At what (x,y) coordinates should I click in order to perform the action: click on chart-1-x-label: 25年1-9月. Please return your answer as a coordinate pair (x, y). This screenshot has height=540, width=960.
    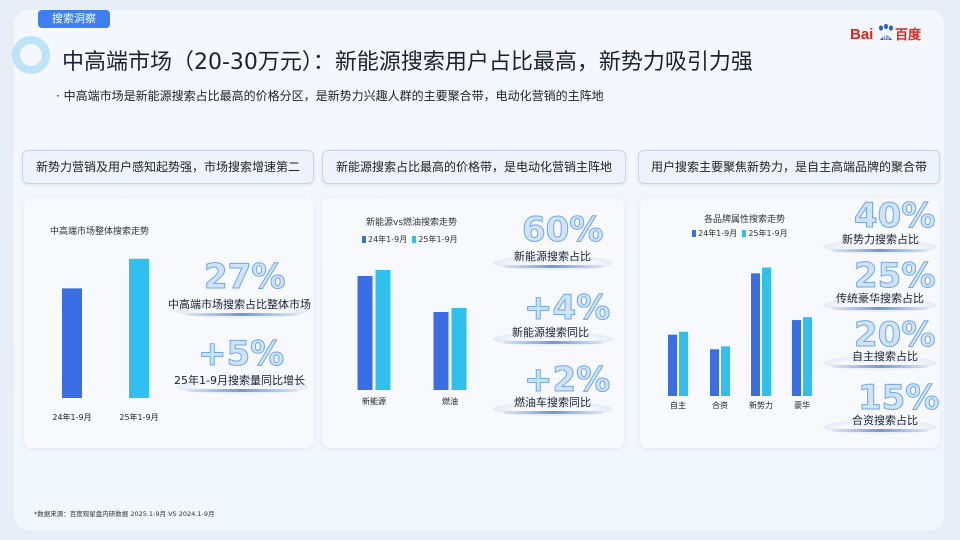
    Looking at the image, I should click on (139, 417).